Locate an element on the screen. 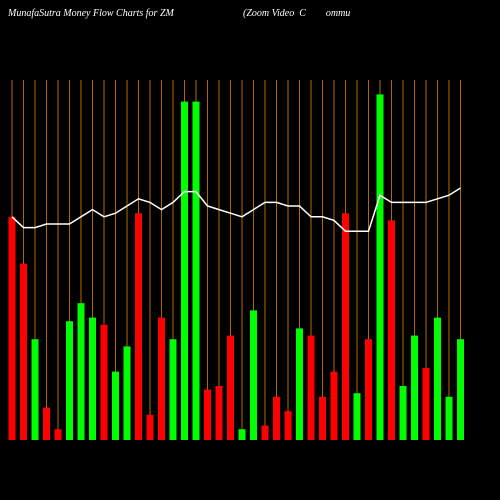  chart-title: MunafaSutra Money Flow Charts for ZM is located at coordinates (91, 13).